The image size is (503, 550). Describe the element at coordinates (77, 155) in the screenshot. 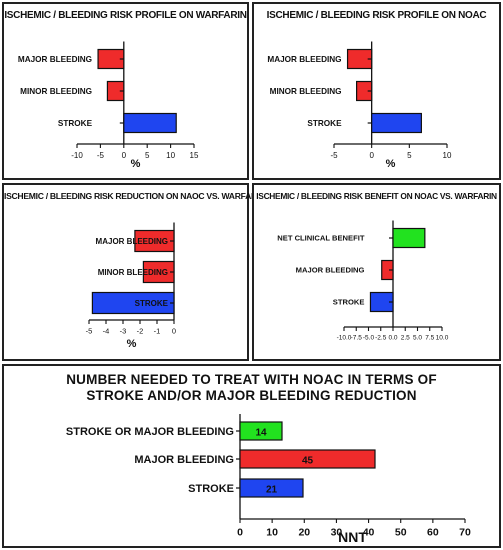

I see `x-tick-label: -10` at that location.